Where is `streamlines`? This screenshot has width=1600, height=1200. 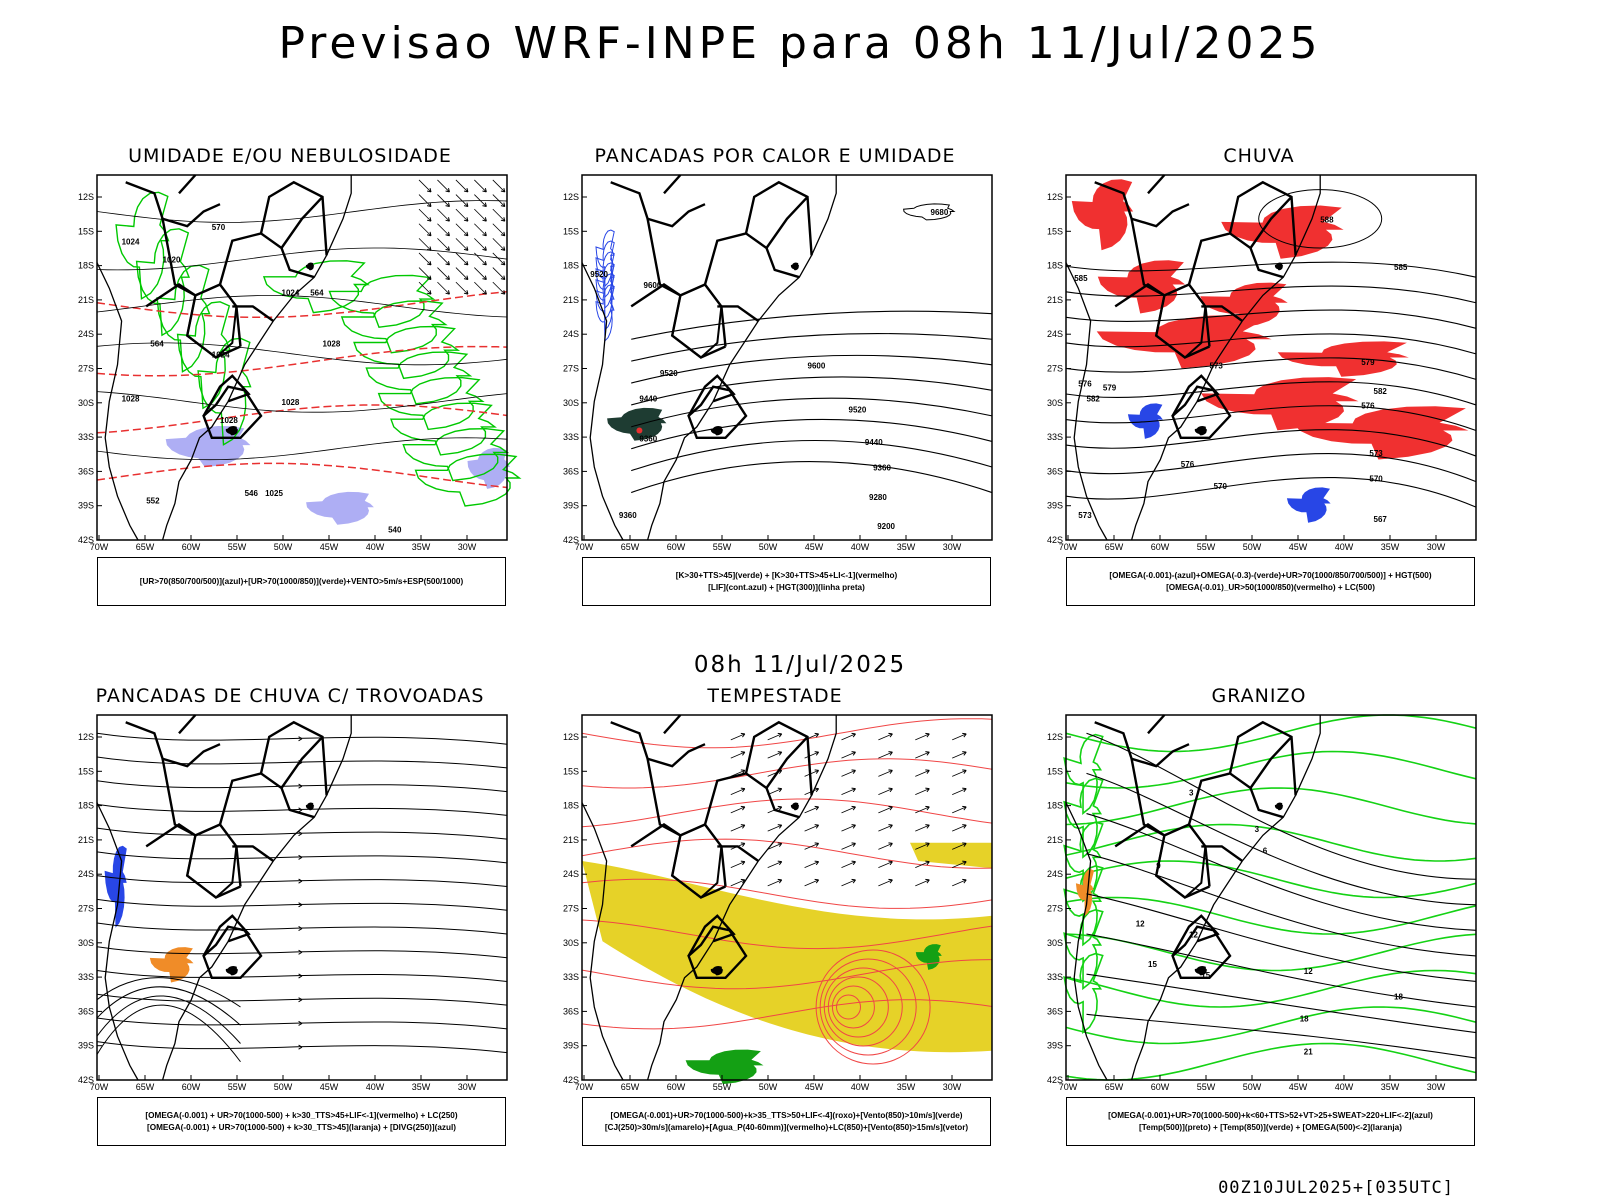
streamlines is located at coordinates (302, 897).